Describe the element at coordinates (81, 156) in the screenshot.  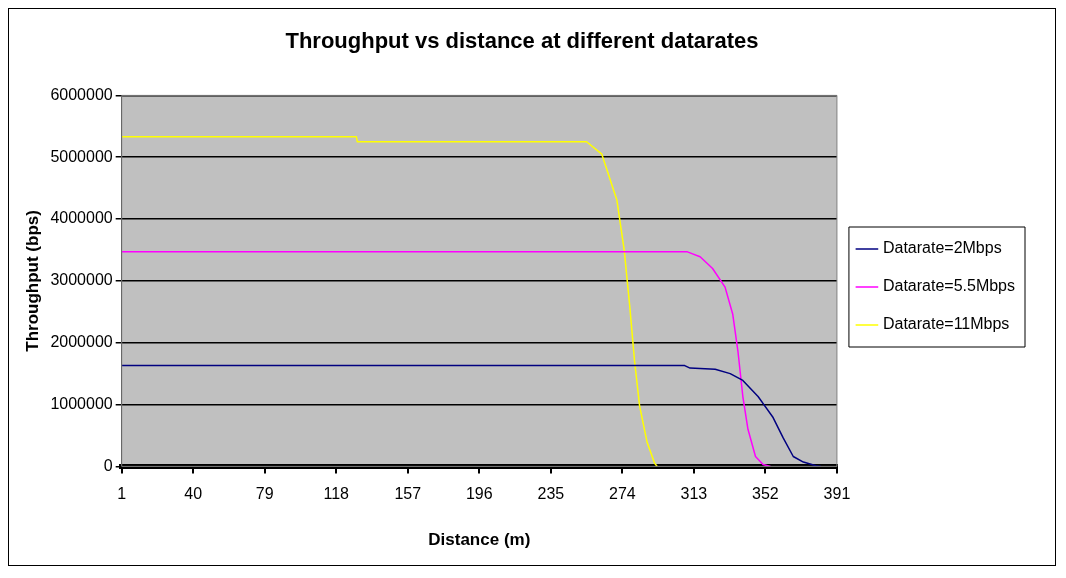
I see `y-tick-label: 5000000` at that location.